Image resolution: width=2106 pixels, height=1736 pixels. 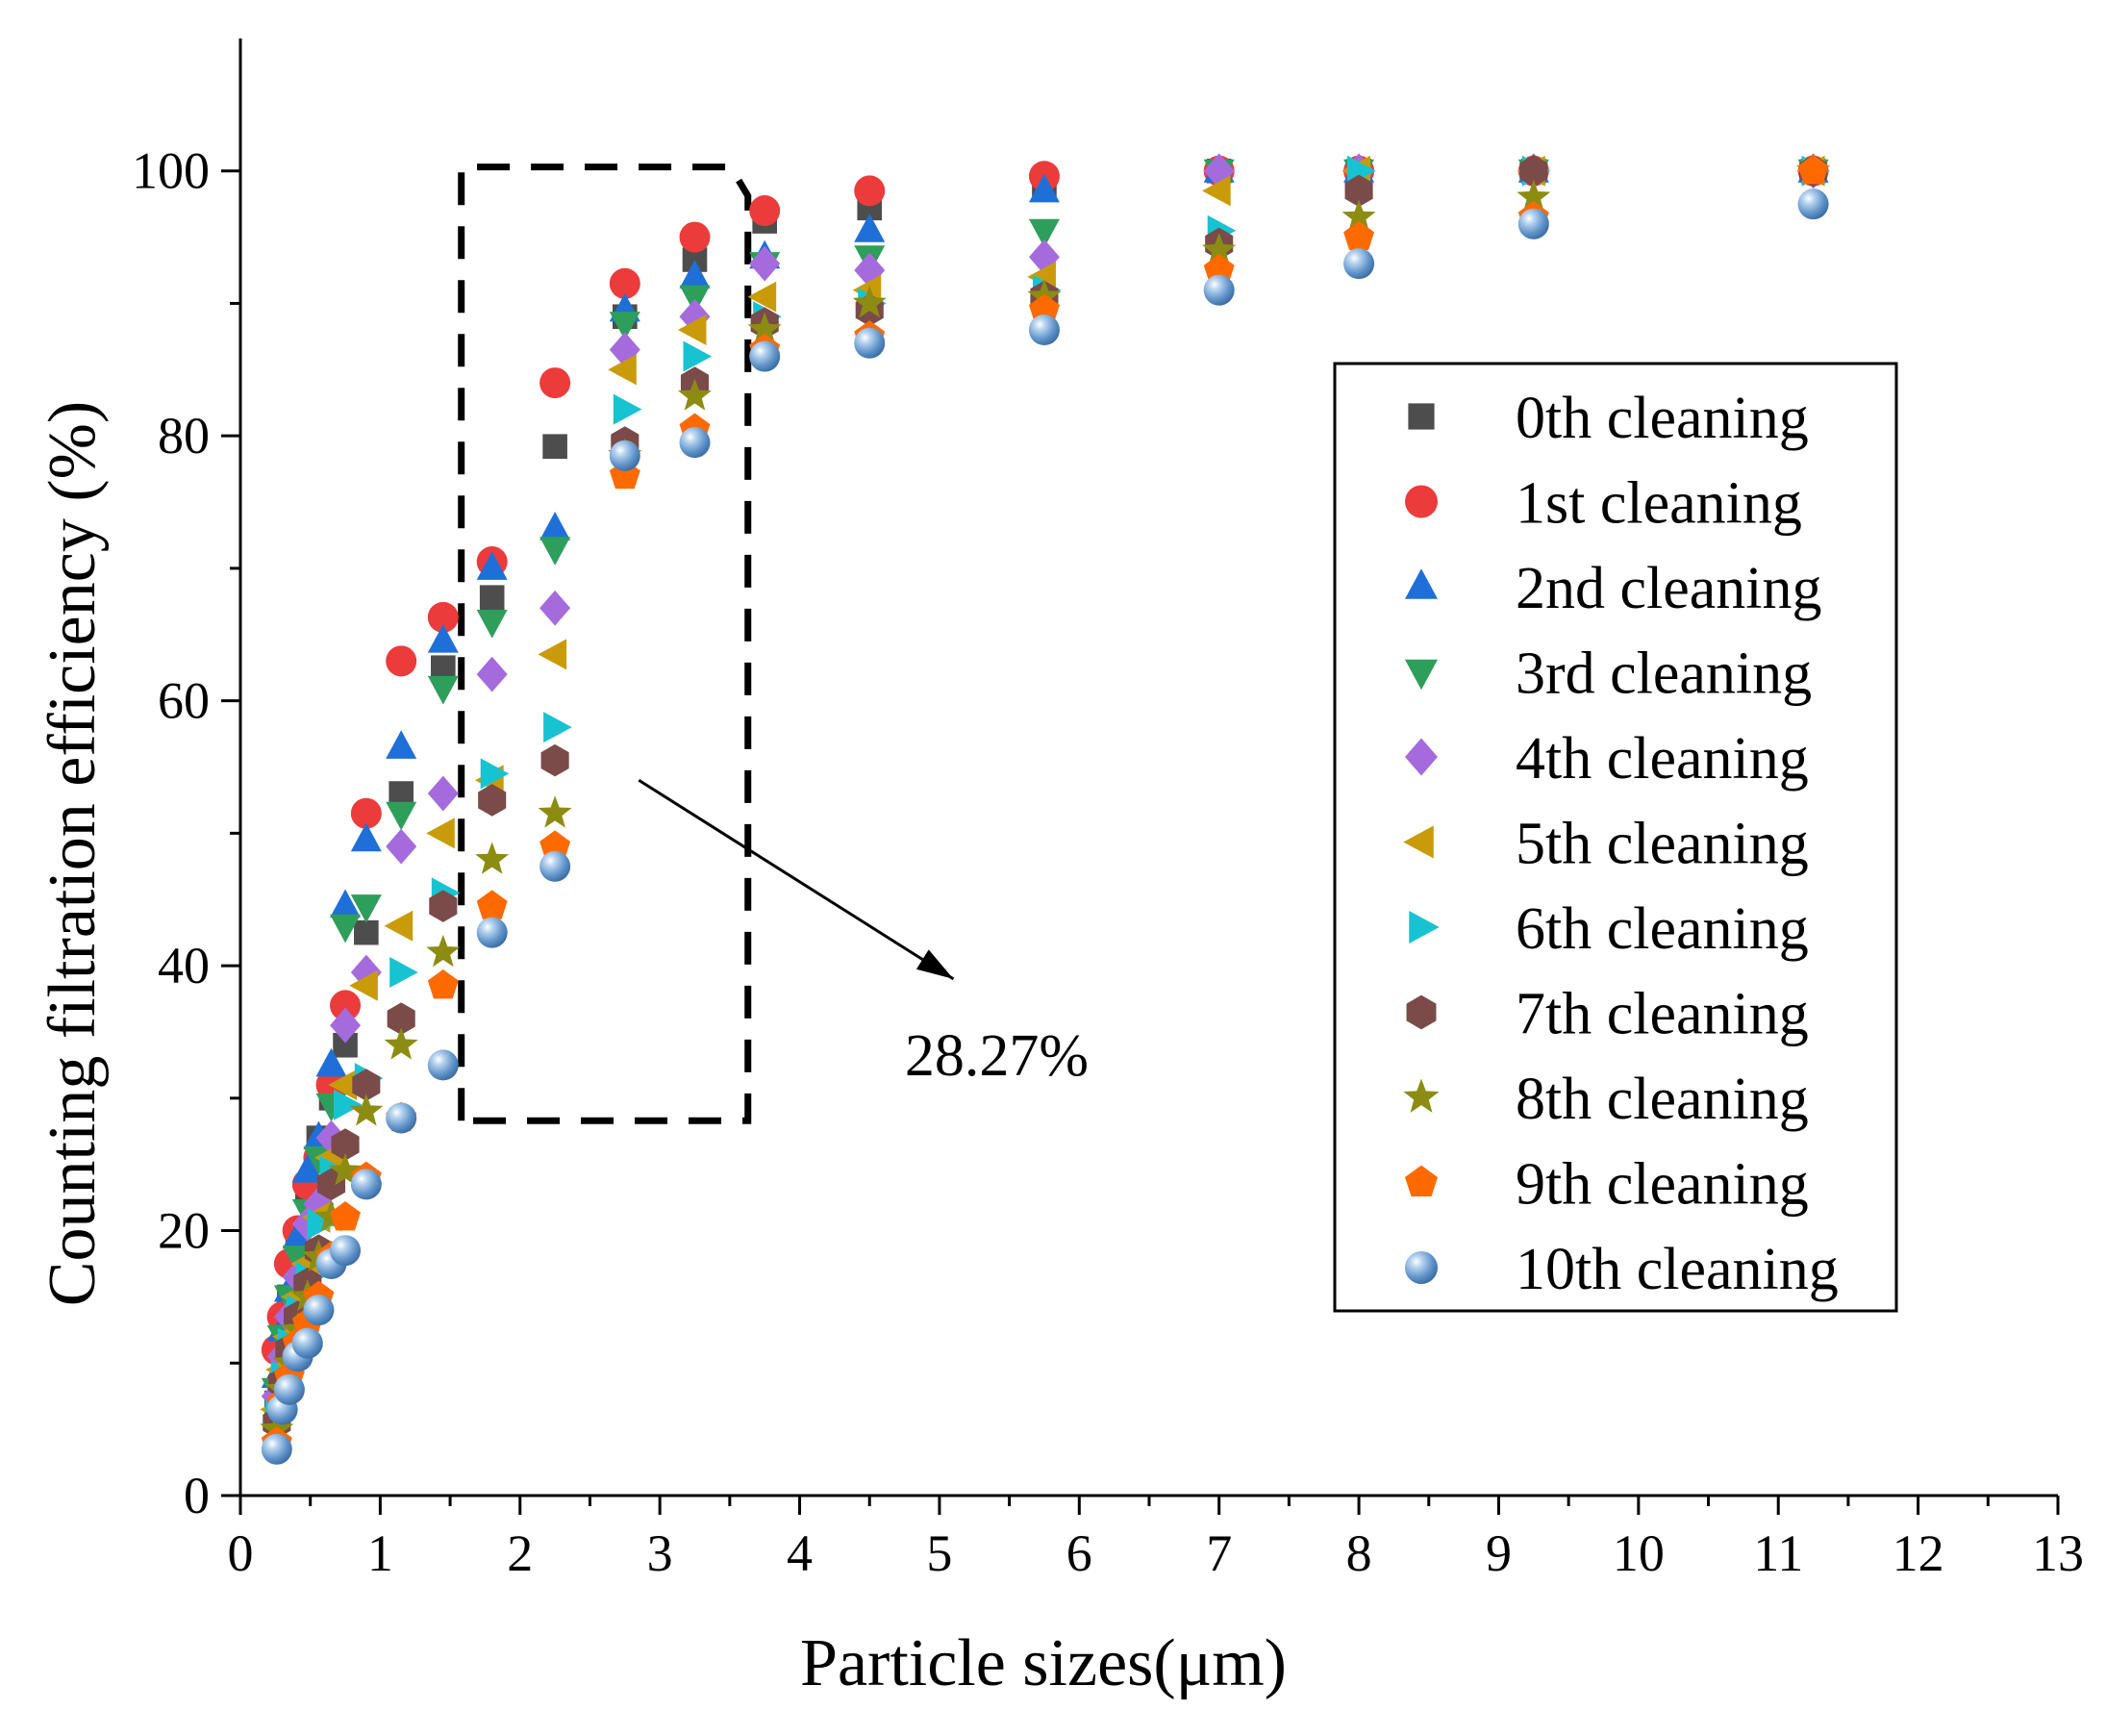 I want to click on annotation-label: 28.27%, so click(x=997, y=1056).